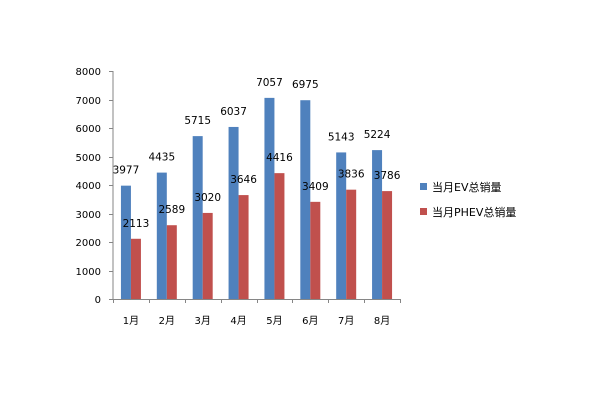 The width and height of the screenshot is (600, 404). What do you see at coordinates (474, 212) in the screenshot?
I see `legend-label: 当月PHEV总销量` at bounding box center [474, 212].